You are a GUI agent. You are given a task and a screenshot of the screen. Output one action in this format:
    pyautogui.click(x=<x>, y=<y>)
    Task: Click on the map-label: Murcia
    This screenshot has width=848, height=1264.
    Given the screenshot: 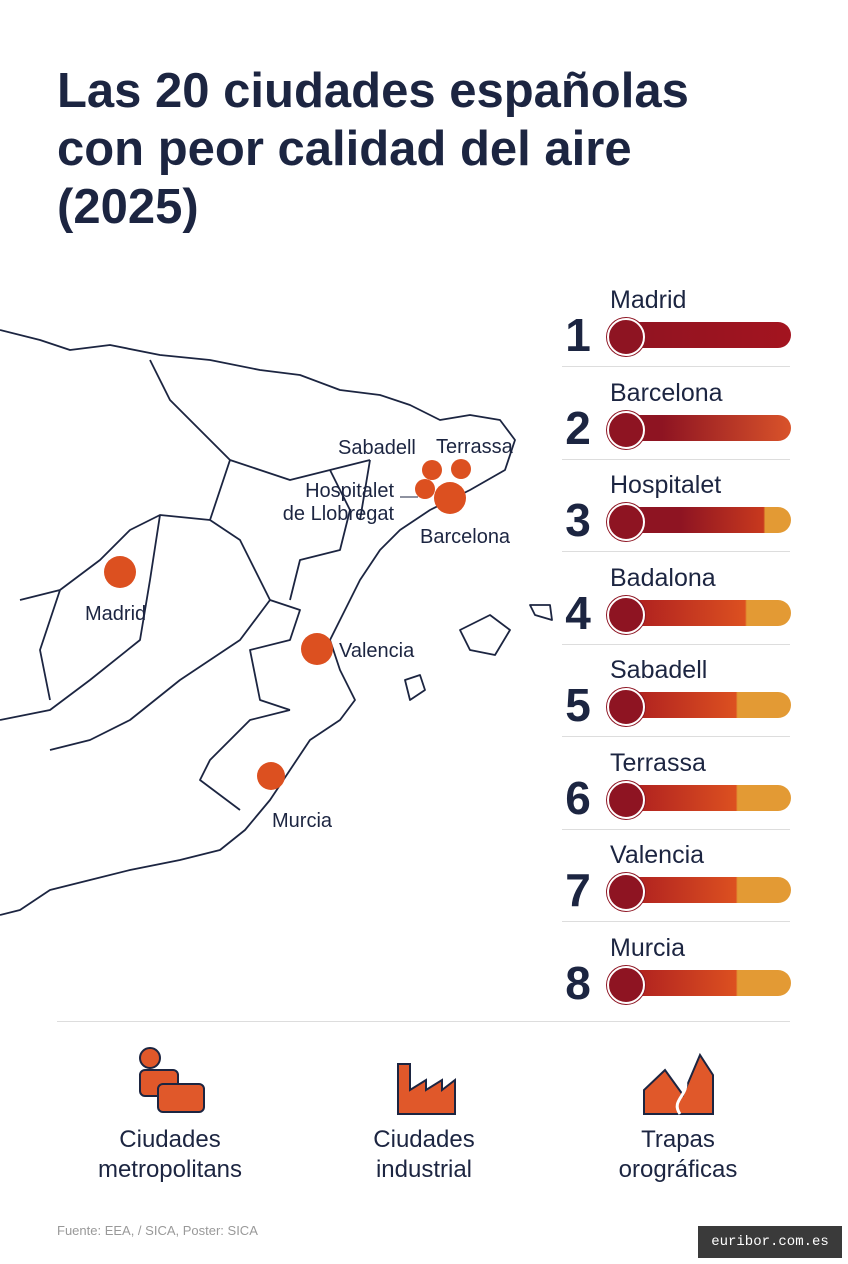 What is the action you would take?
    pyautogui.click(x=302, y=821)
    